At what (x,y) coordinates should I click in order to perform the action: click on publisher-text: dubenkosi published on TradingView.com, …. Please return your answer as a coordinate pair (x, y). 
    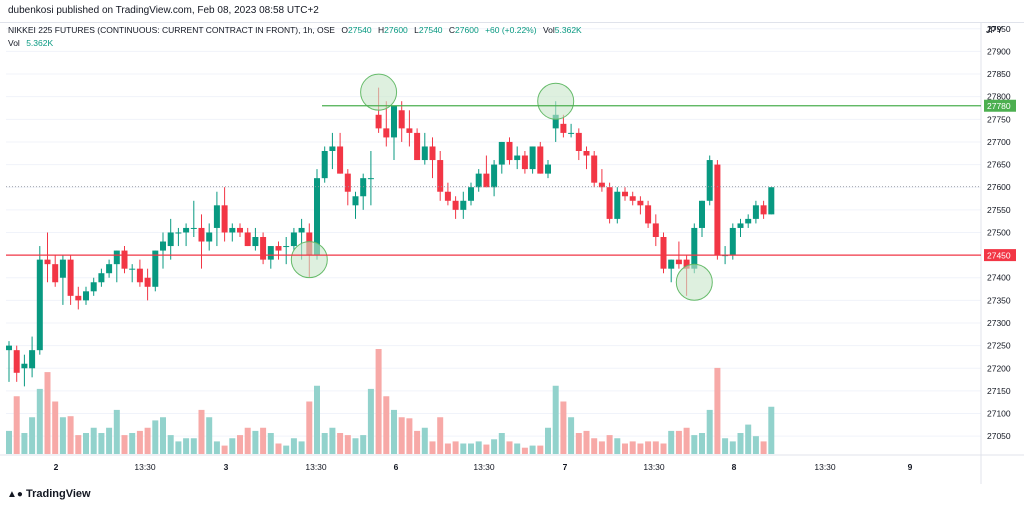
    Looking at the image, I should click on (163, 10).